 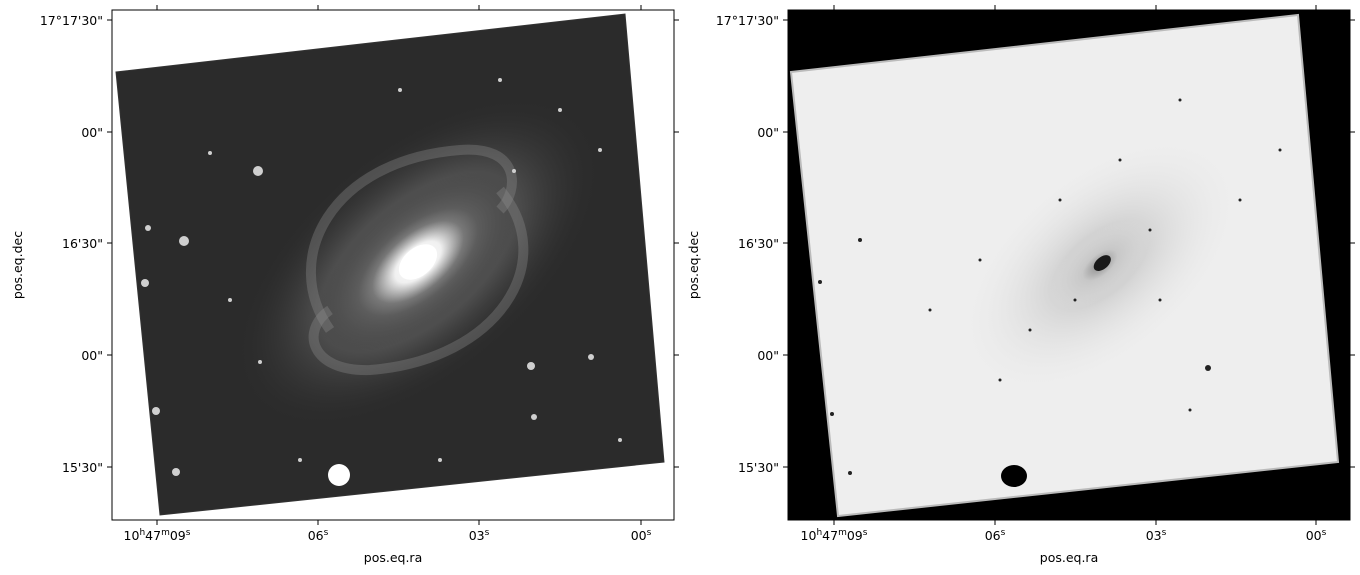 What do you see at coordinates (339, 475) in the screenshot?
I see `left-mask-circle` at bounding box center [339, 475].